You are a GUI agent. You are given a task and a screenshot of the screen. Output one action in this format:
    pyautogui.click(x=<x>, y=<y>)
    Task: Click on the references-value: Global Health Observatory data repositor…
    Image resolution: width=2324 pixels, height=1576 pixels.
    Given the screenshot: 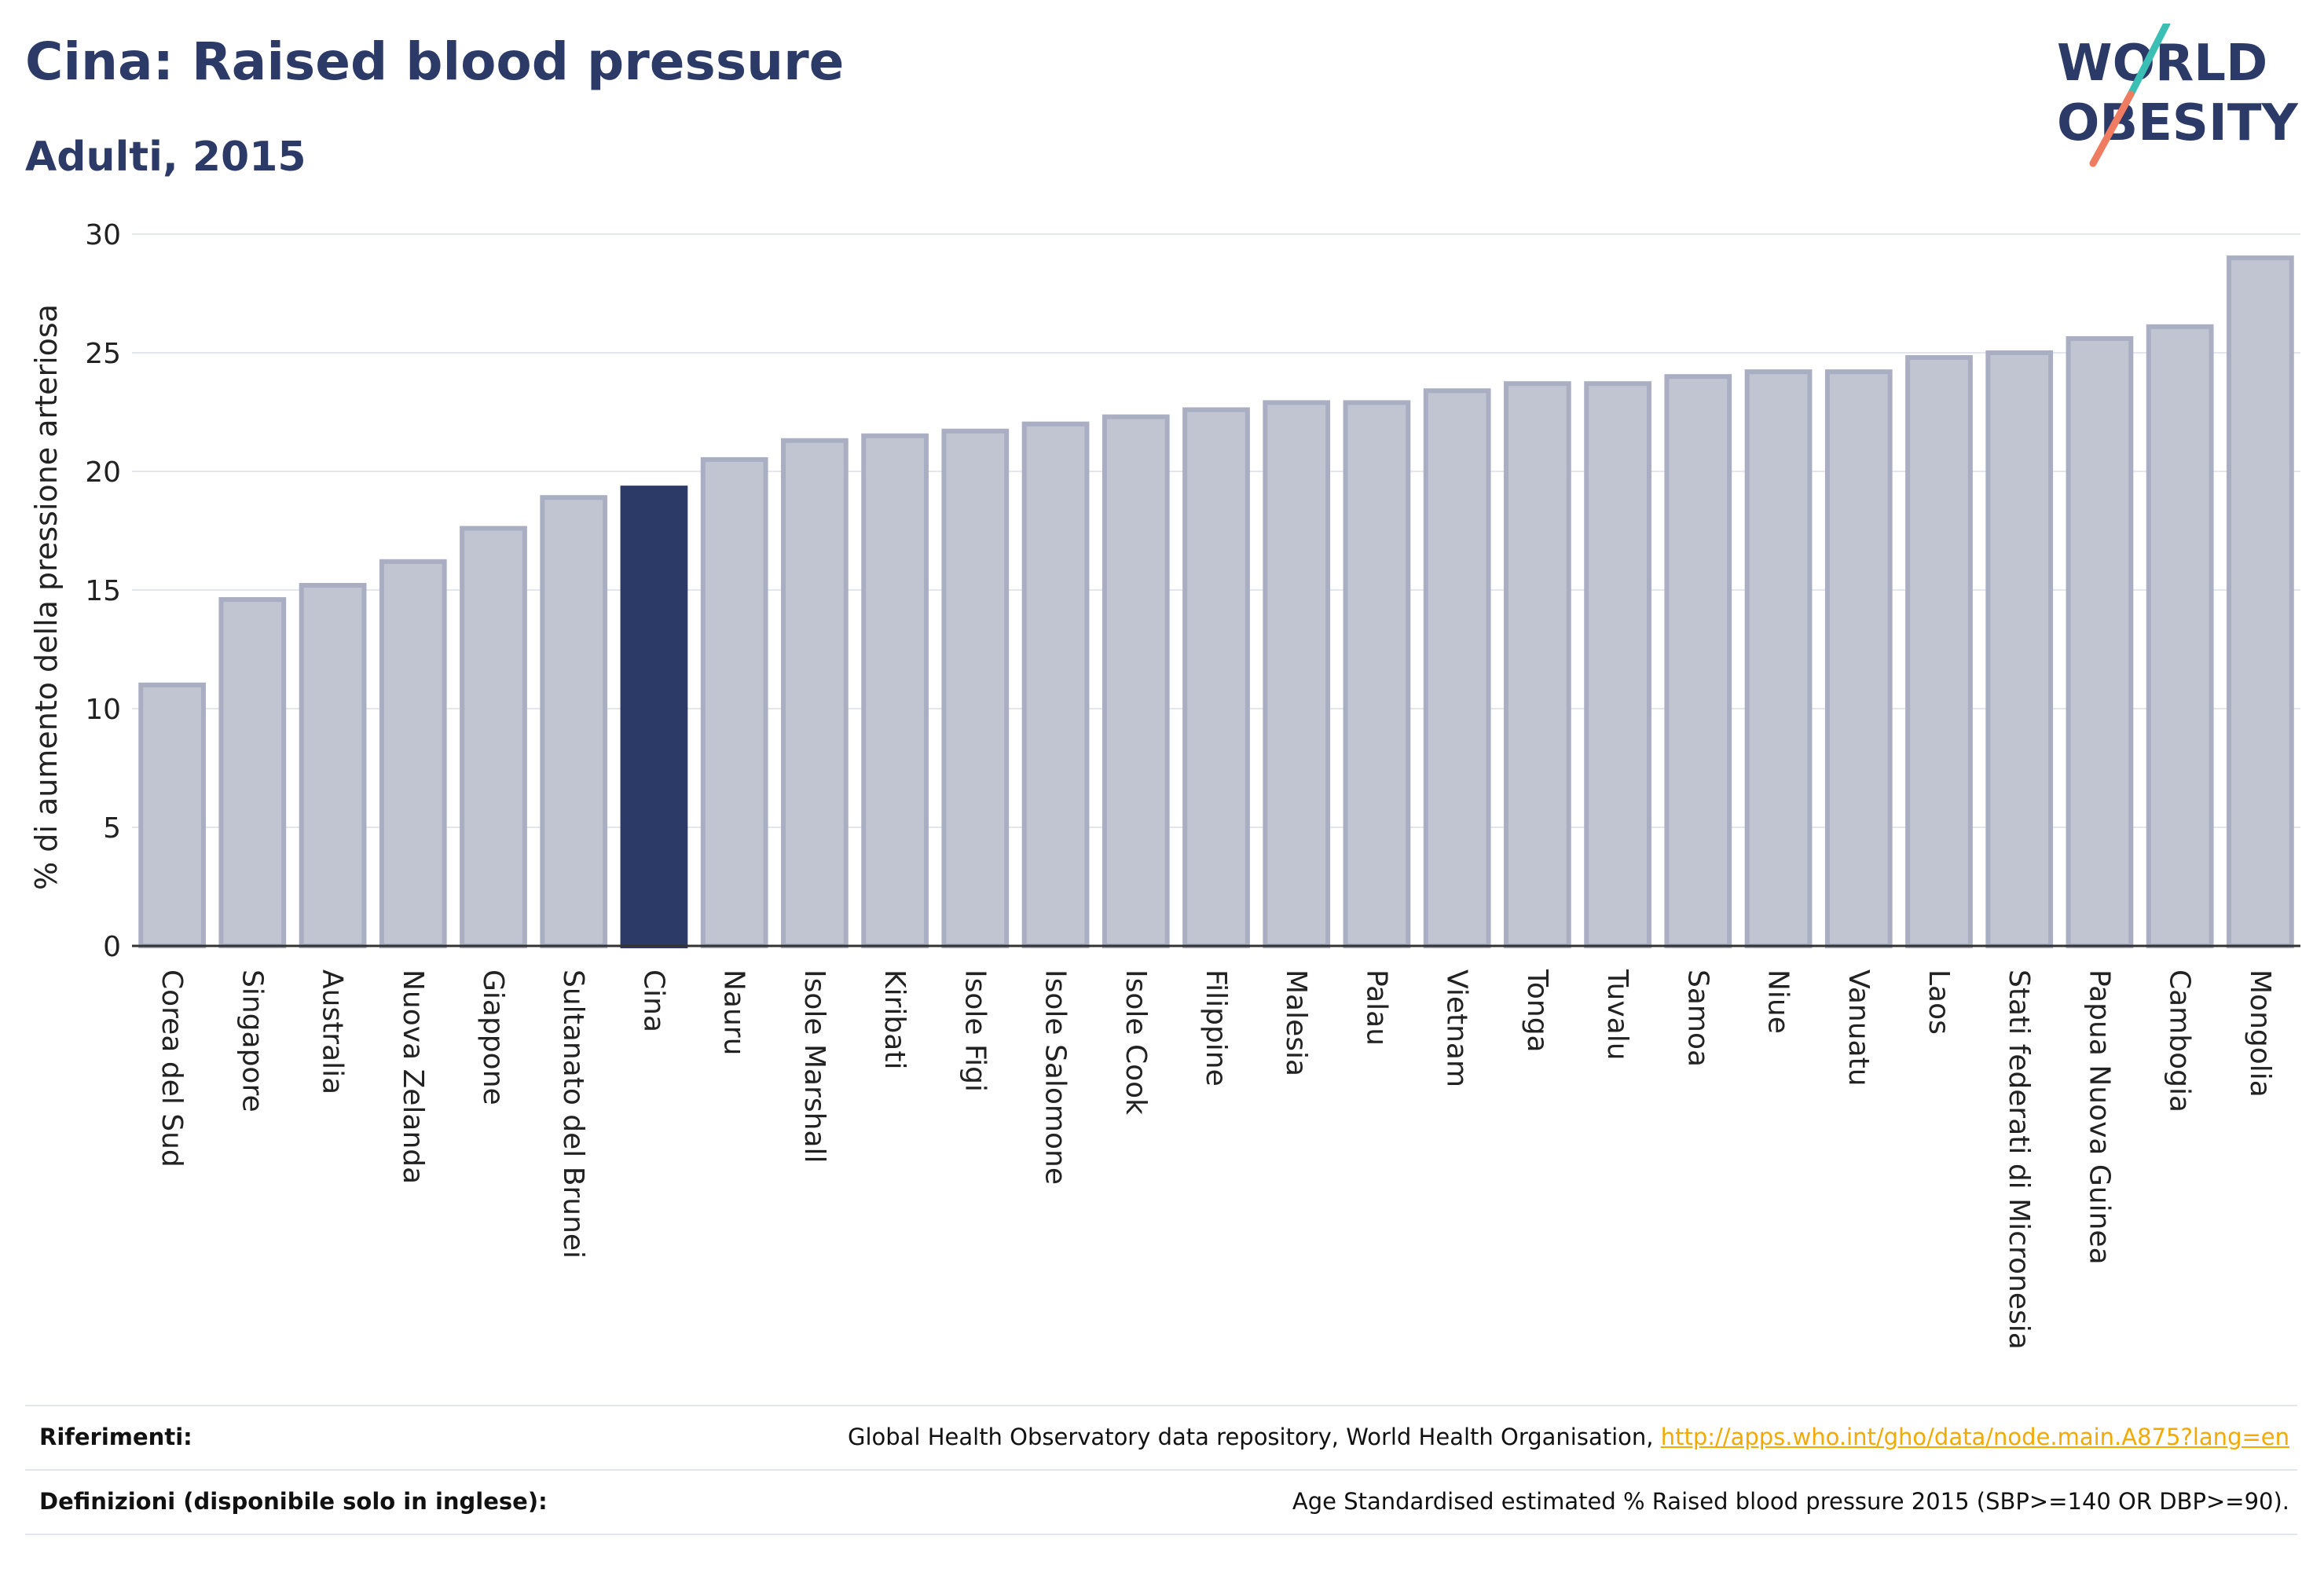 What is the action you would take?
    pyautogui.click(x=1568, y=1437)
    